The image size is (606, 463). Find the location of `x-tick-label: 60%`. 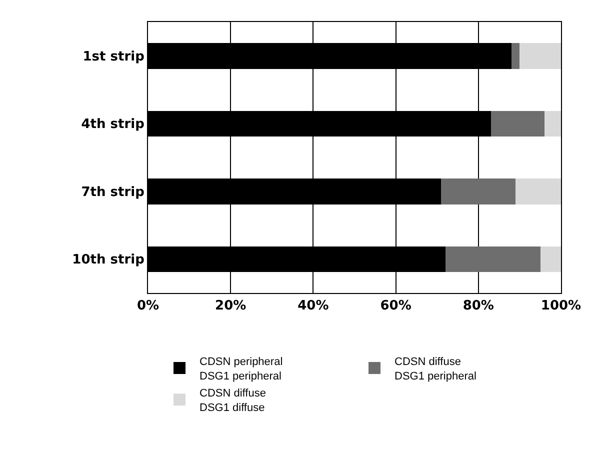

x-tick-label: 60% is located at coordinates (396, 306).